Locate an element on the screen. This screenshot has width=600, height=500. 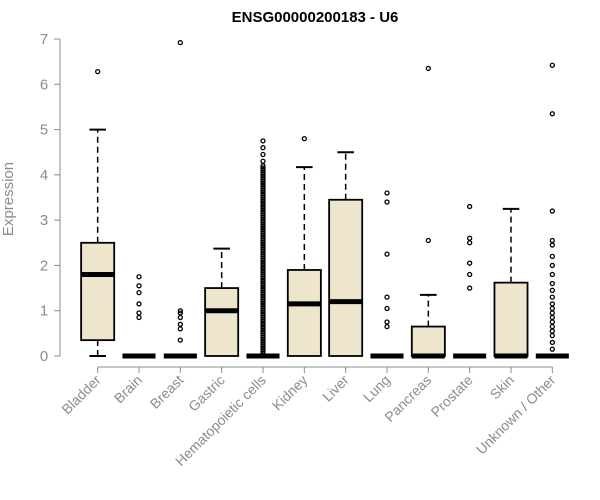
y-tick-label: 5 is located at coordinates (44, 130).